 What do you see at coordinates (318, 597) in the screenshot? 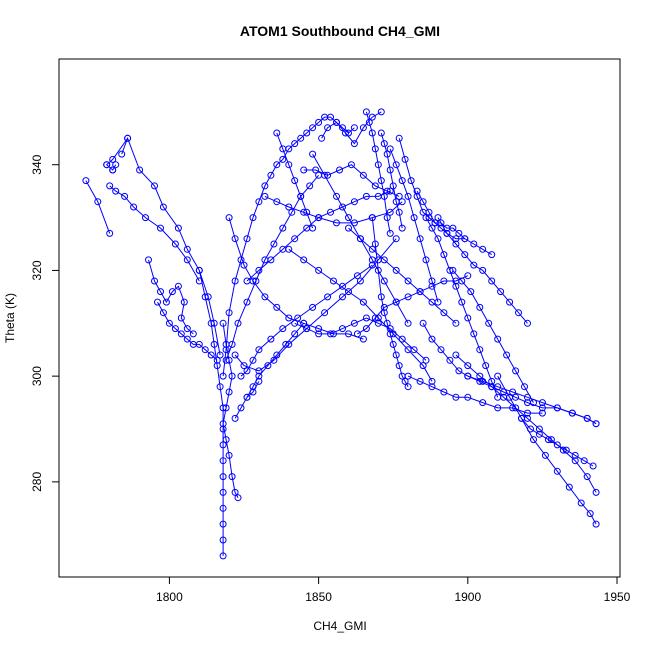
I see `x-tick-label: 1850` at bounding box center [318, 597].